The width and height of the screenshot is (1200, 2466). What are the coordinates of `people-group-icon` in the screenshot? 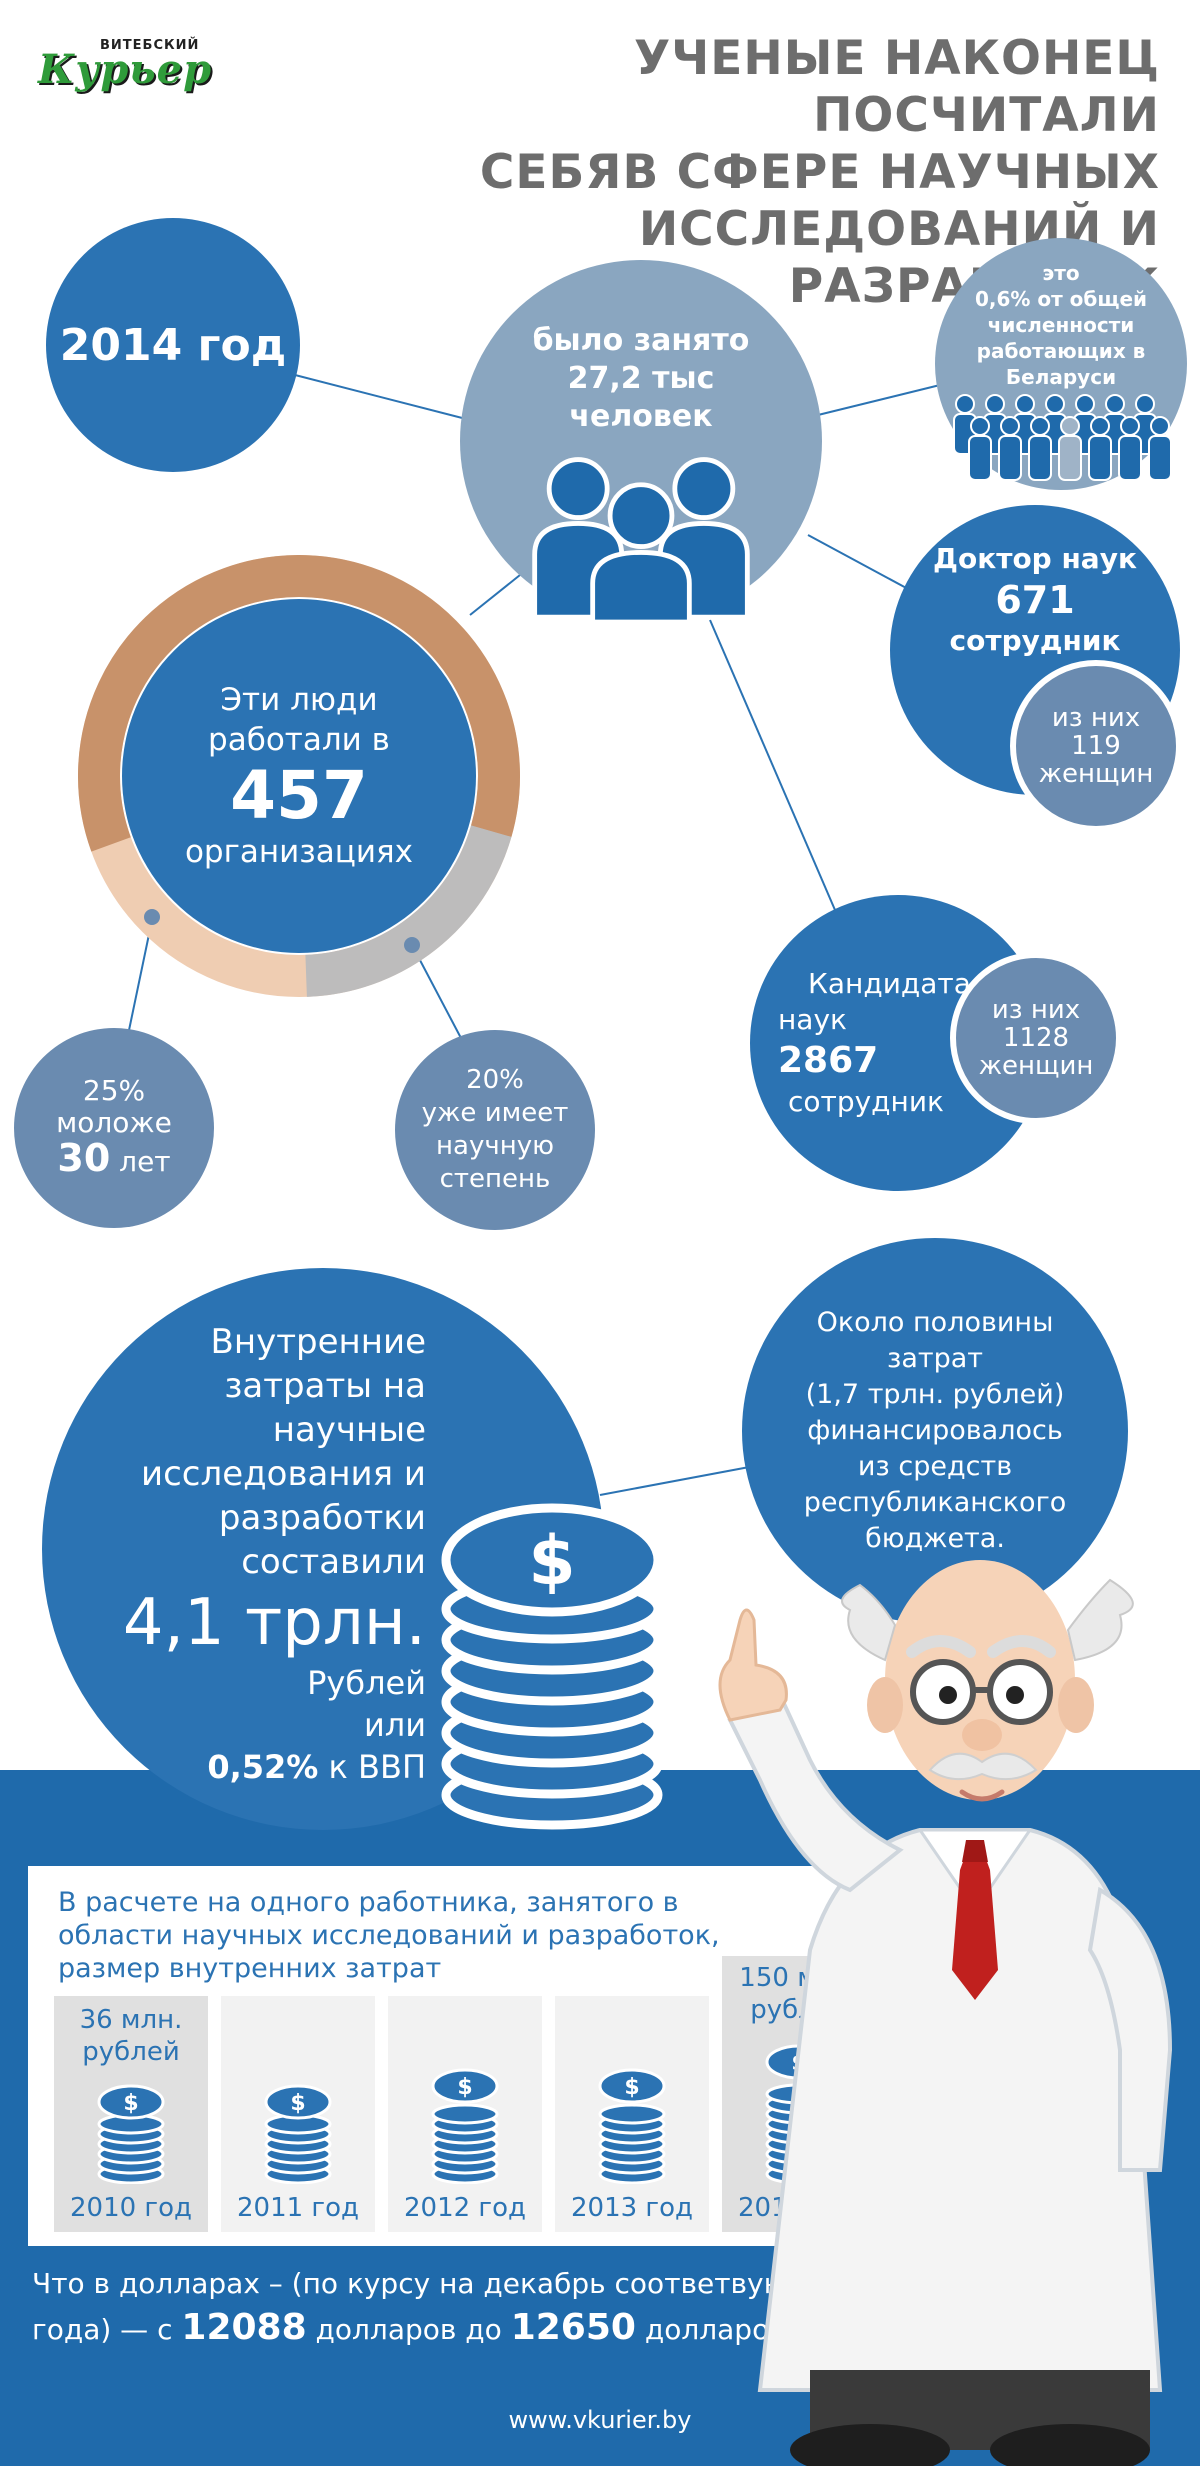 It's located at (641, 539).